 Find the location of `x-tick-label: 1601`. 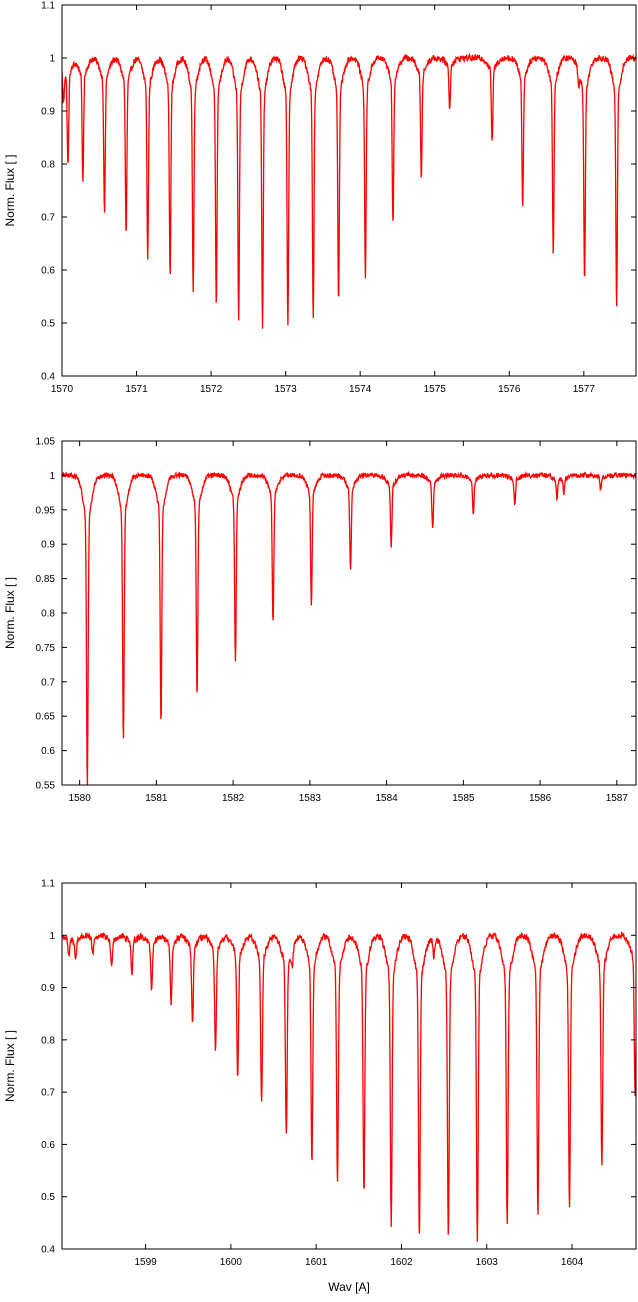

x-tick-label: 1601 is located at coordinates (316, 1262).